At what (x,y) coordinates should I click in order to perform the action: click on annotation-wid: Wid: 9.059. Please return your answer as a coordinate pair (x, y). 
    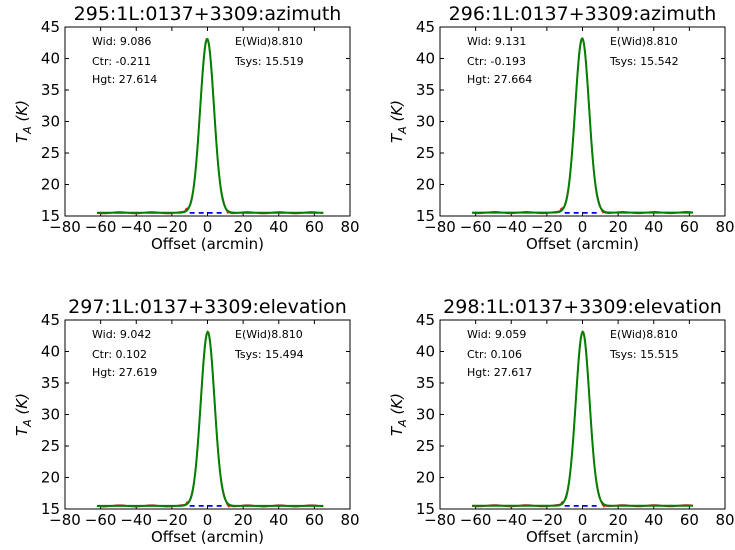
    Looking at the image, I should click on (496, 334).